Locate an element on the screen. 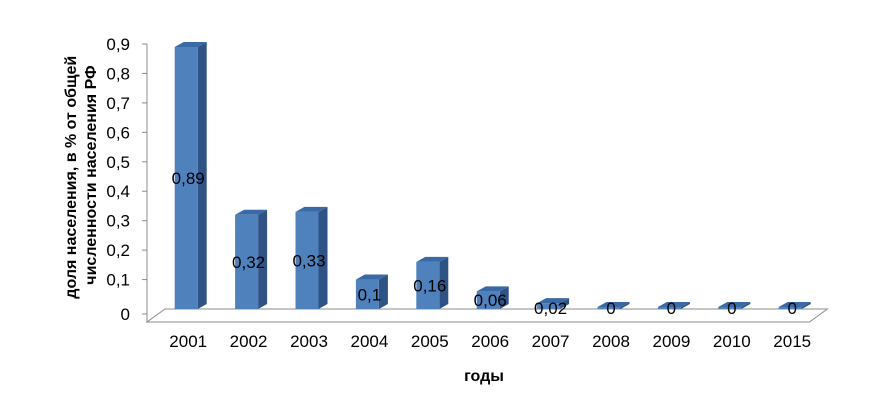 This screenshot has width=886, height=414. y-tick-label: 0,7 is located at coordinates (118, 103).